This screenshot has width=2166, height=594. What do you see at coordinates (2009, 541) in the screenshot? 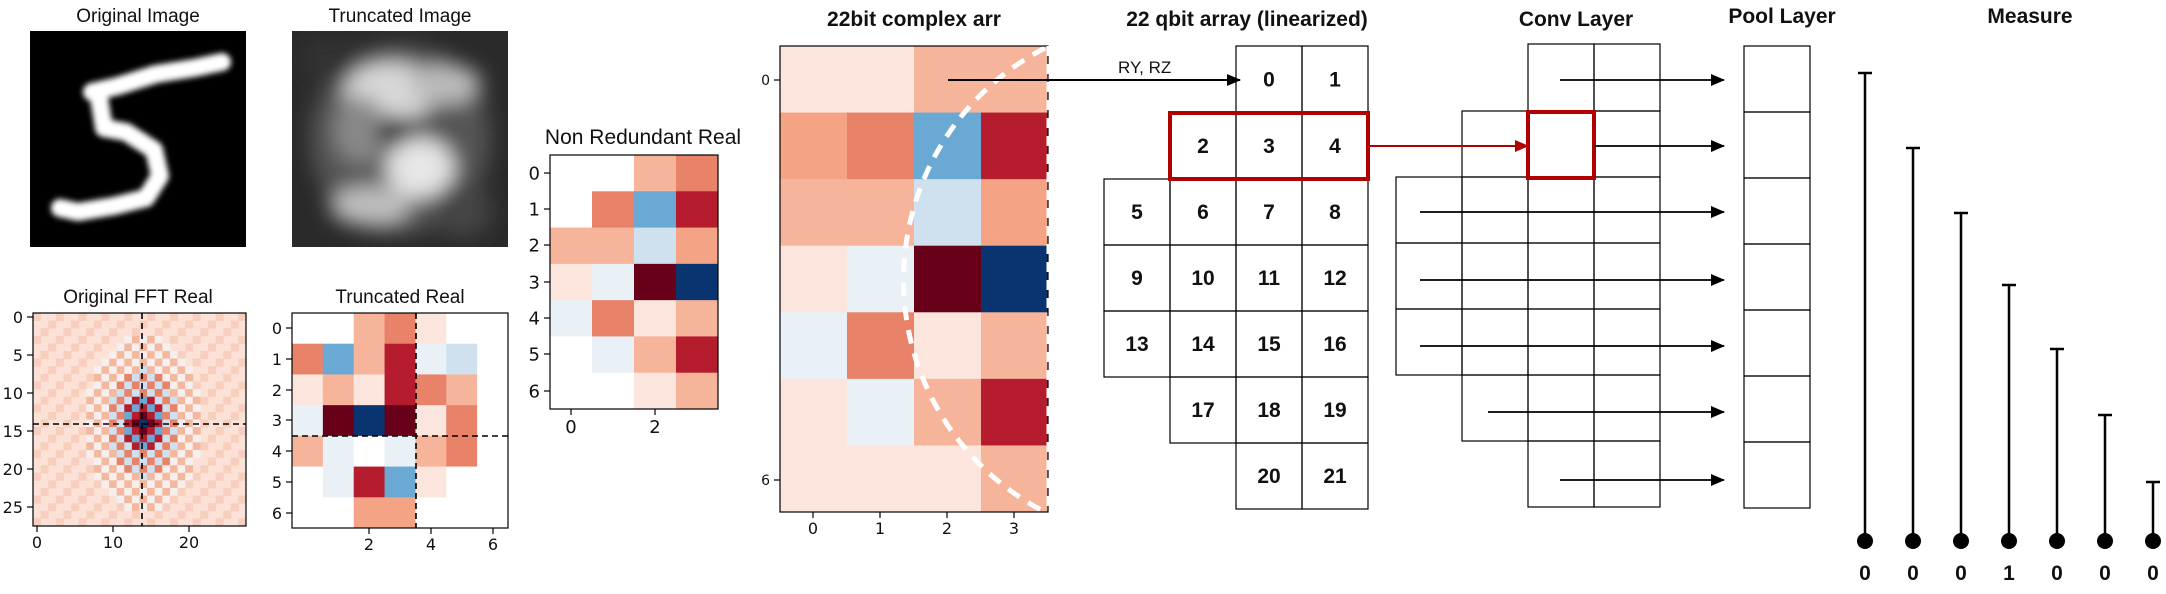
I see `measure-dot` at bounding box center [2009, 541].